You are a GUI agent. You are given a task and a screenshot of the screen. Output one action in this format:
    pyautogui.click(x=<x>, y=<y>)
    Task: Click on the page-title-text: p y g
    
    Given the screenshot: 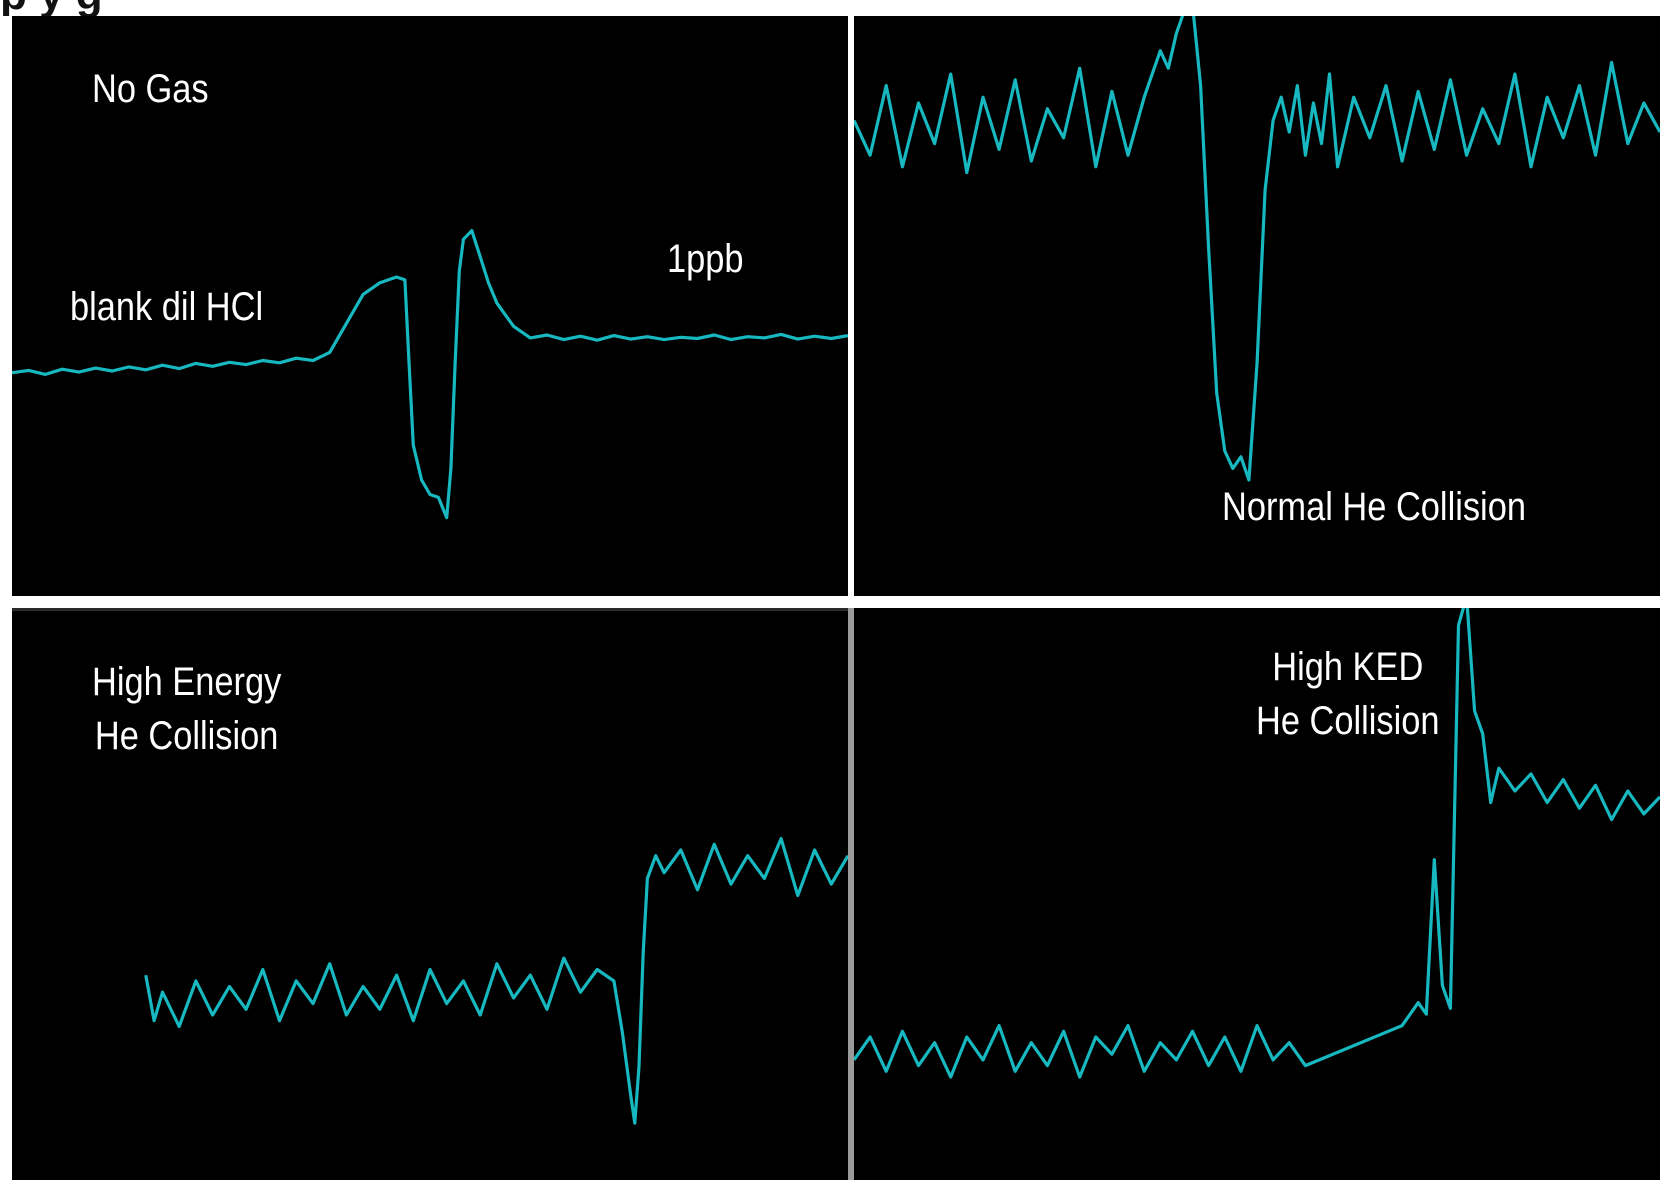 What is the action you would take?
    pyautogui.click(x=51, y=8)
    